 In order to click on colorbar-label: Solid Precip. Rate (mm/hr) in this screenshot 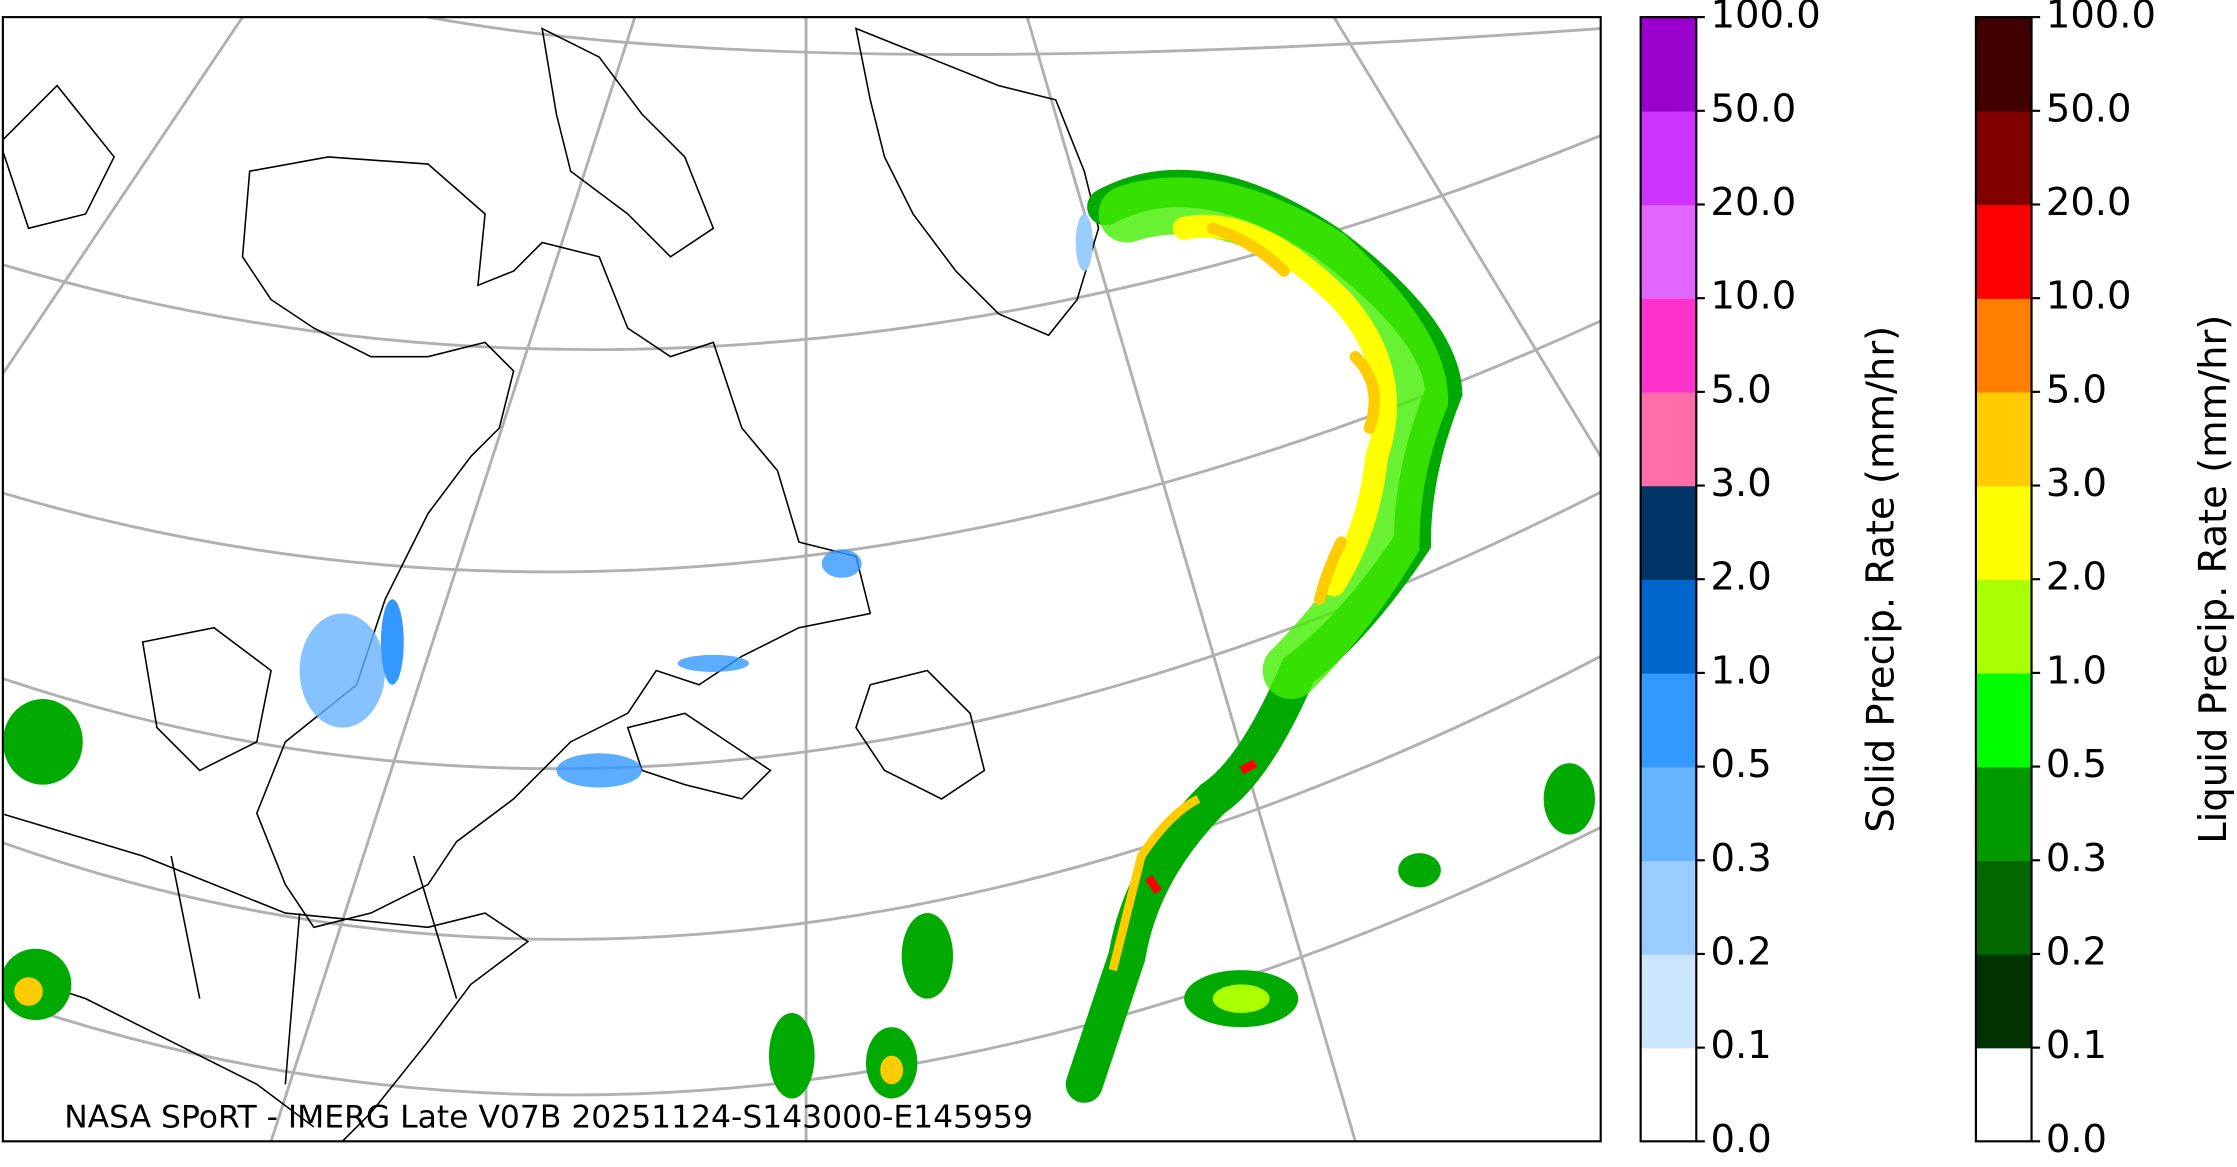, I will do `click(1881, 579)`.